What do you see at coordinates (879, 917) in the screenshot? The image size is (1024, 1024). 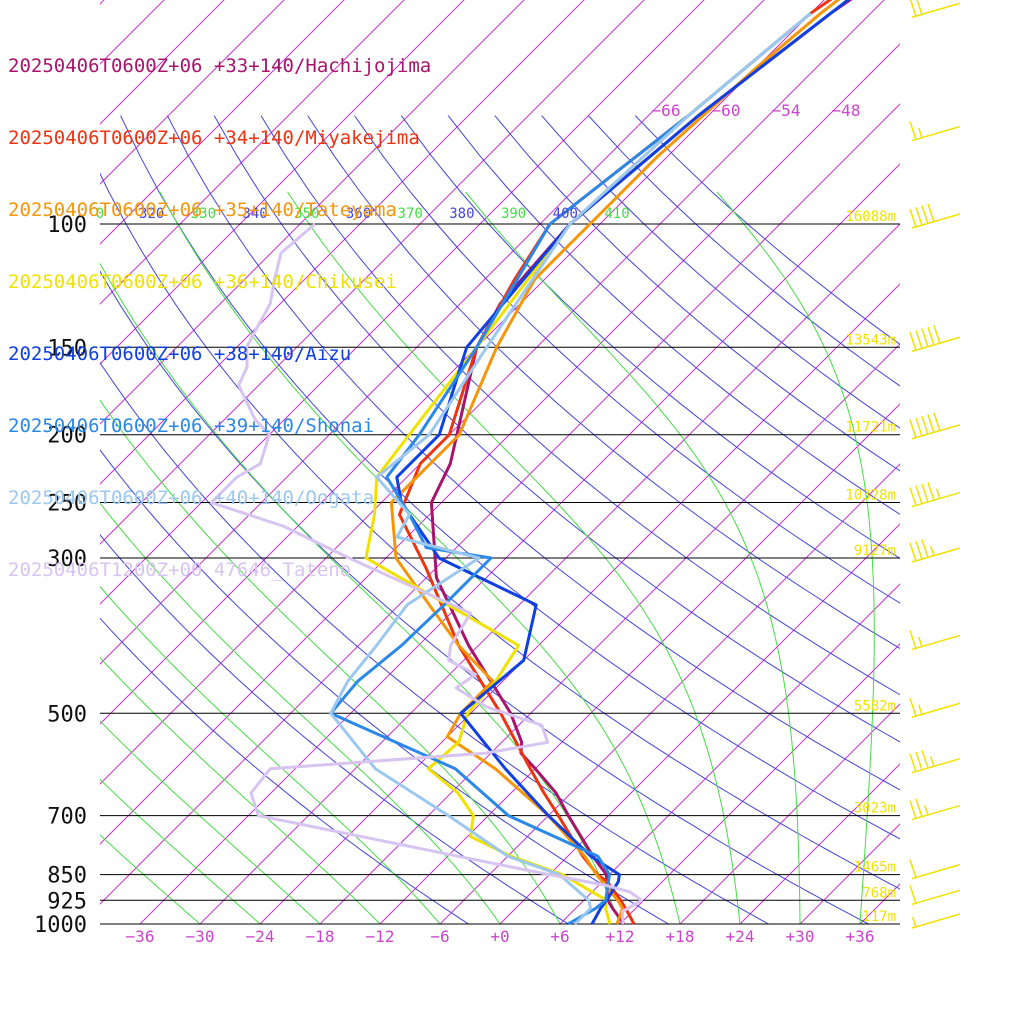 I see `height-label: 117m` at bounding box center [879, 917].